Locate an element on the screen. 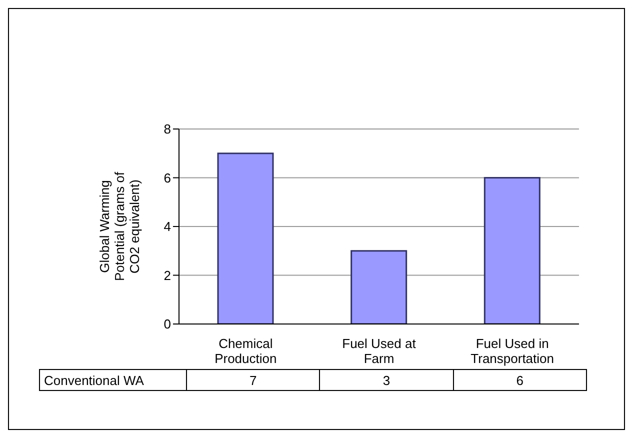 The image size is (633, 438). x-tick-label: Fuel Used in Transportation is located at coordinates (512, 351).